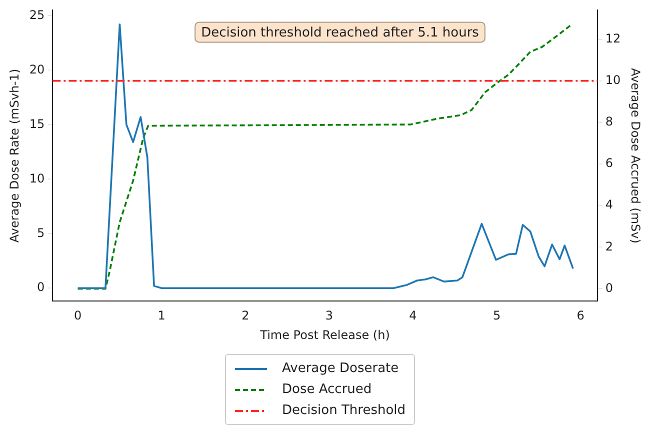  Describe the element at coordinates (340, 368) in the screenshot. I see `legend-label: Average Doserate` at that location.